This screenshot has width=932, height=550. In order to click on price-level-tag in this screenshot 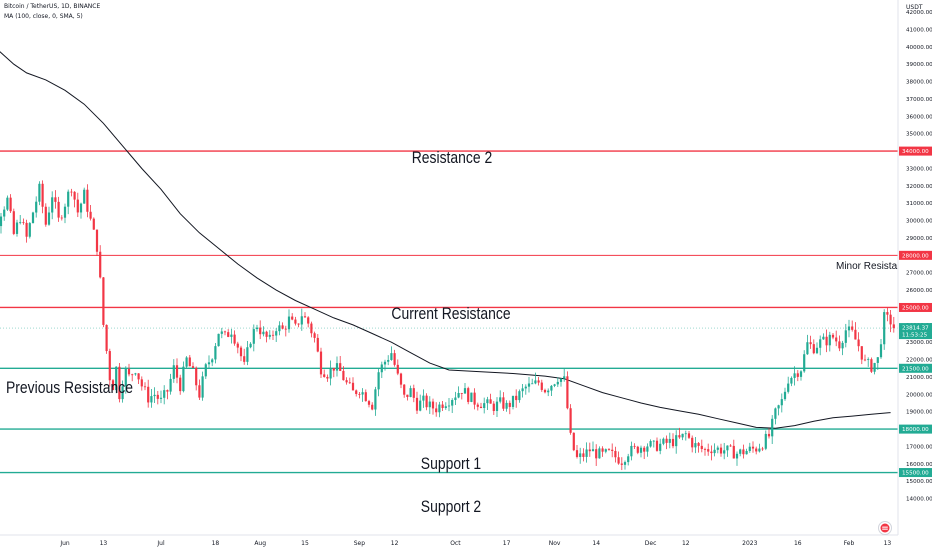, I will do `click(915, 255)`.